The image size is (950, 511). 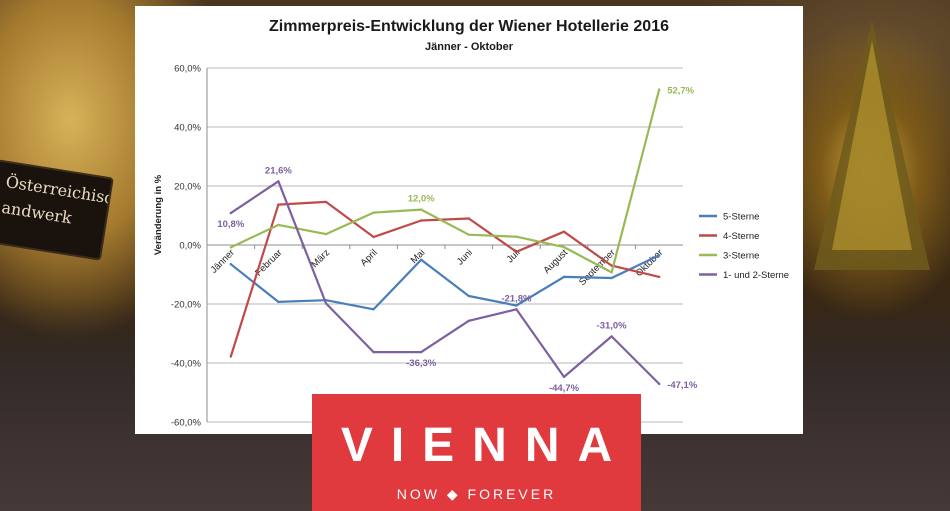 I want to click on x-tick-label: Jänner, so click(x=223, y=261).